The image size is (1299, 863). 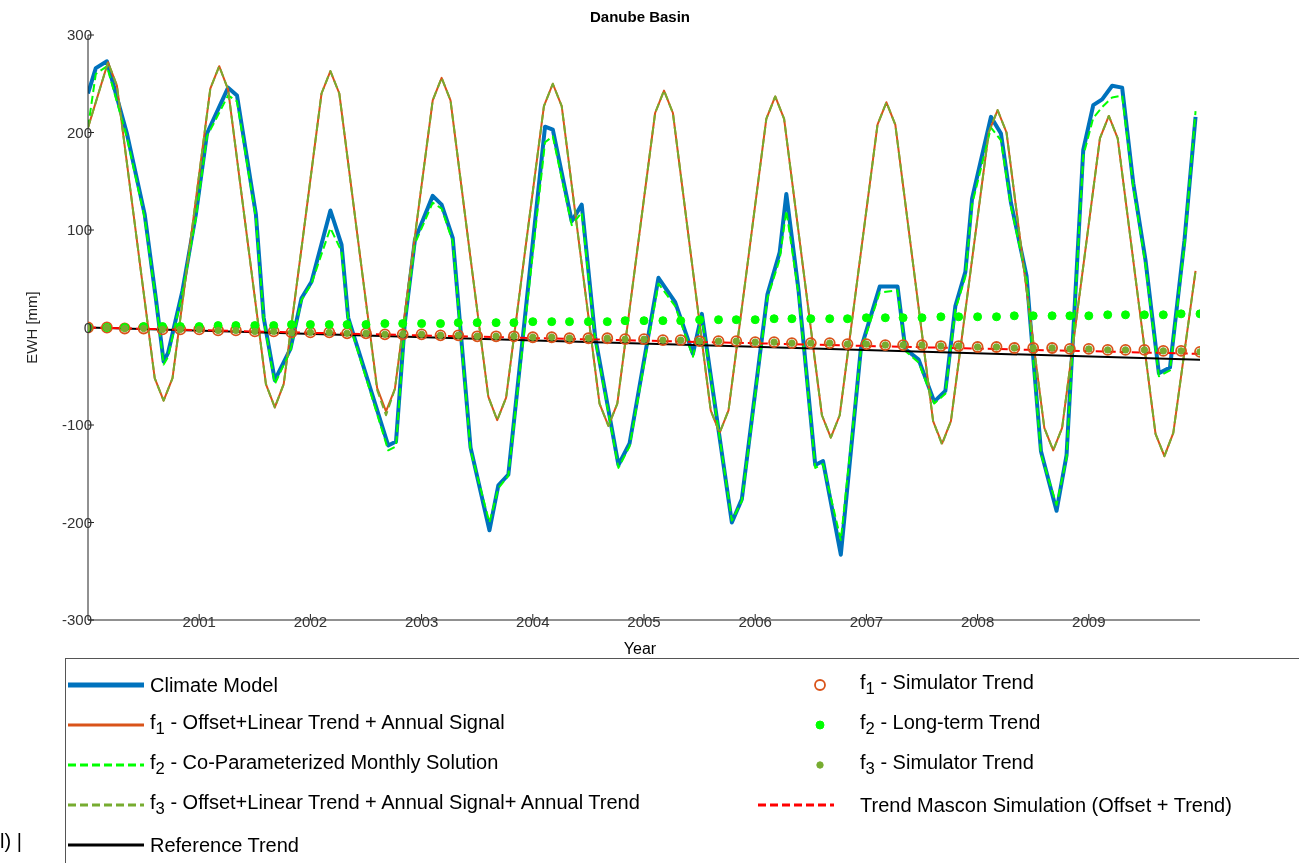 What do you see at coordinates (32, 327) in the screenshot?
I see `y-axis-title: EWH [mm]` at bounding box center [32, 327].